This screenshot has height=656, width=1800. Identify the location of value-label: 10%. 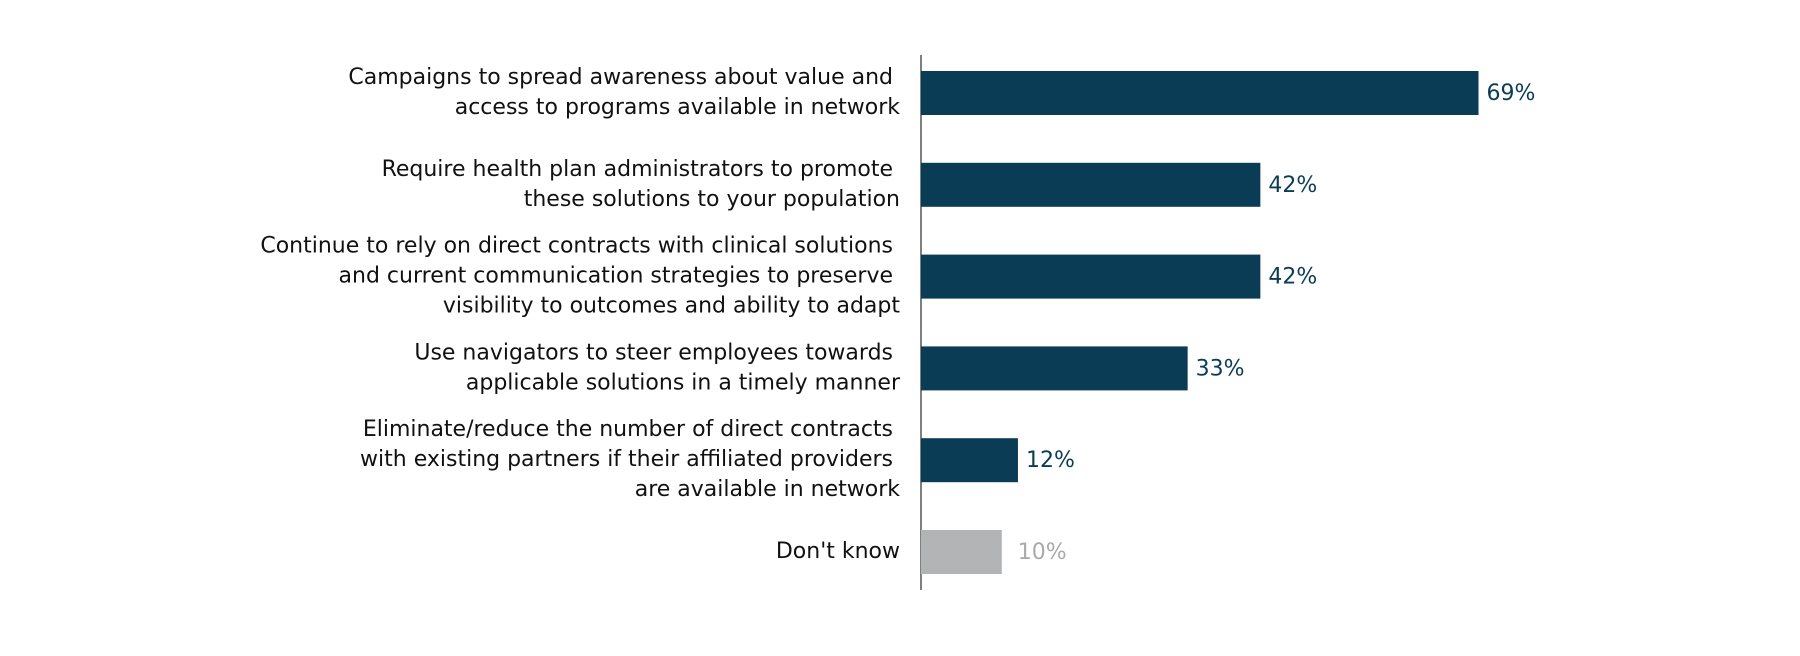
(1042, 552).